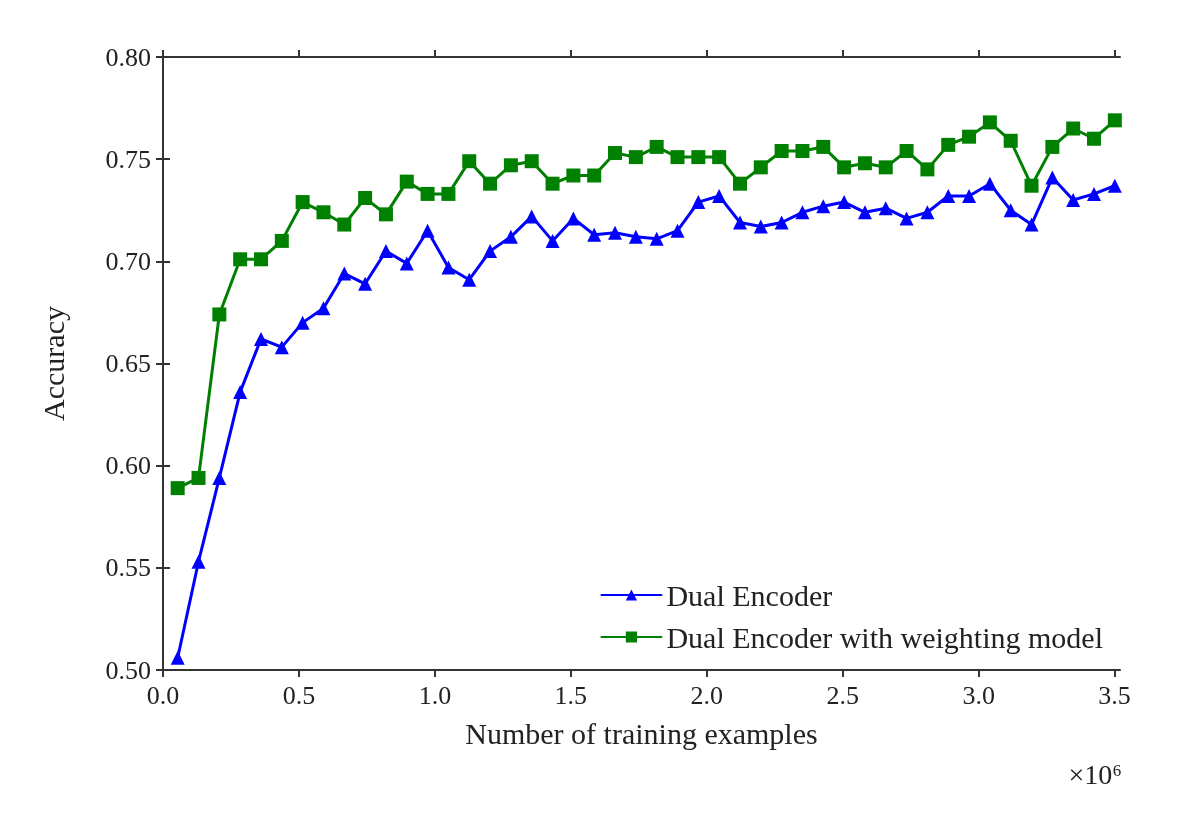 The height and width of the screenshot is (825, 1200). What do you see at coordinates (128, 159) in the screenshot?
I see `y-tick-label: 0.75` at bounding box center [128, 159].